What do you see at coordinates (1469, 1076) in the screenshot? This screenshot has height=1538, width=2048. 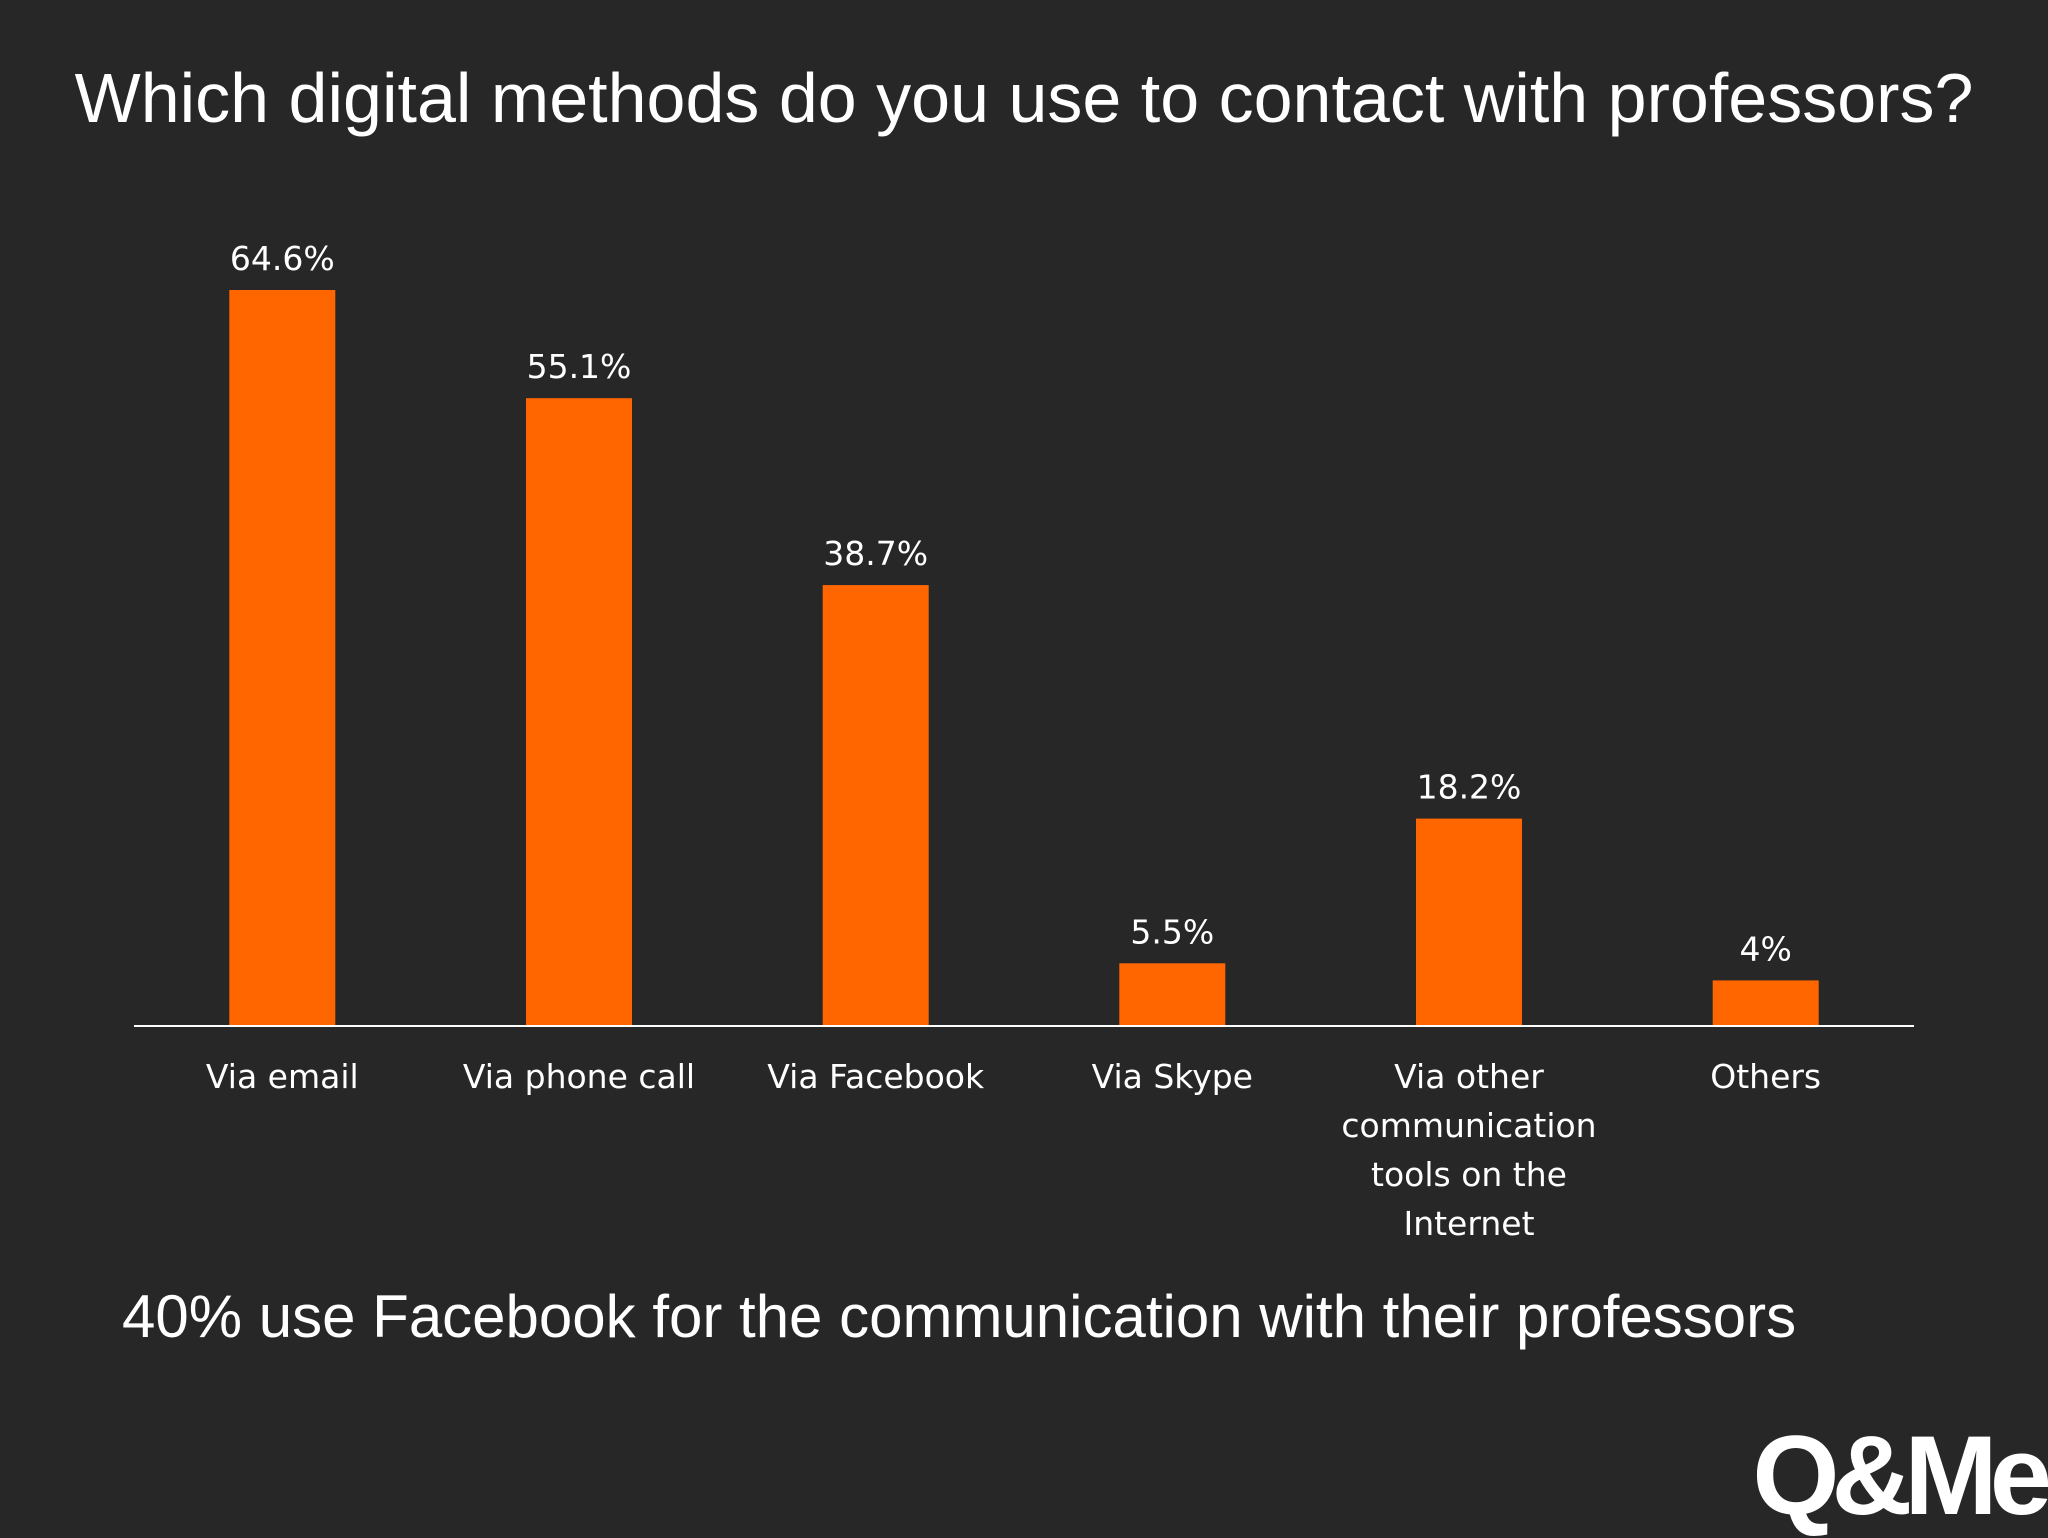 I see `category-label-line: Via other` at bounding box center [1469, 1076].